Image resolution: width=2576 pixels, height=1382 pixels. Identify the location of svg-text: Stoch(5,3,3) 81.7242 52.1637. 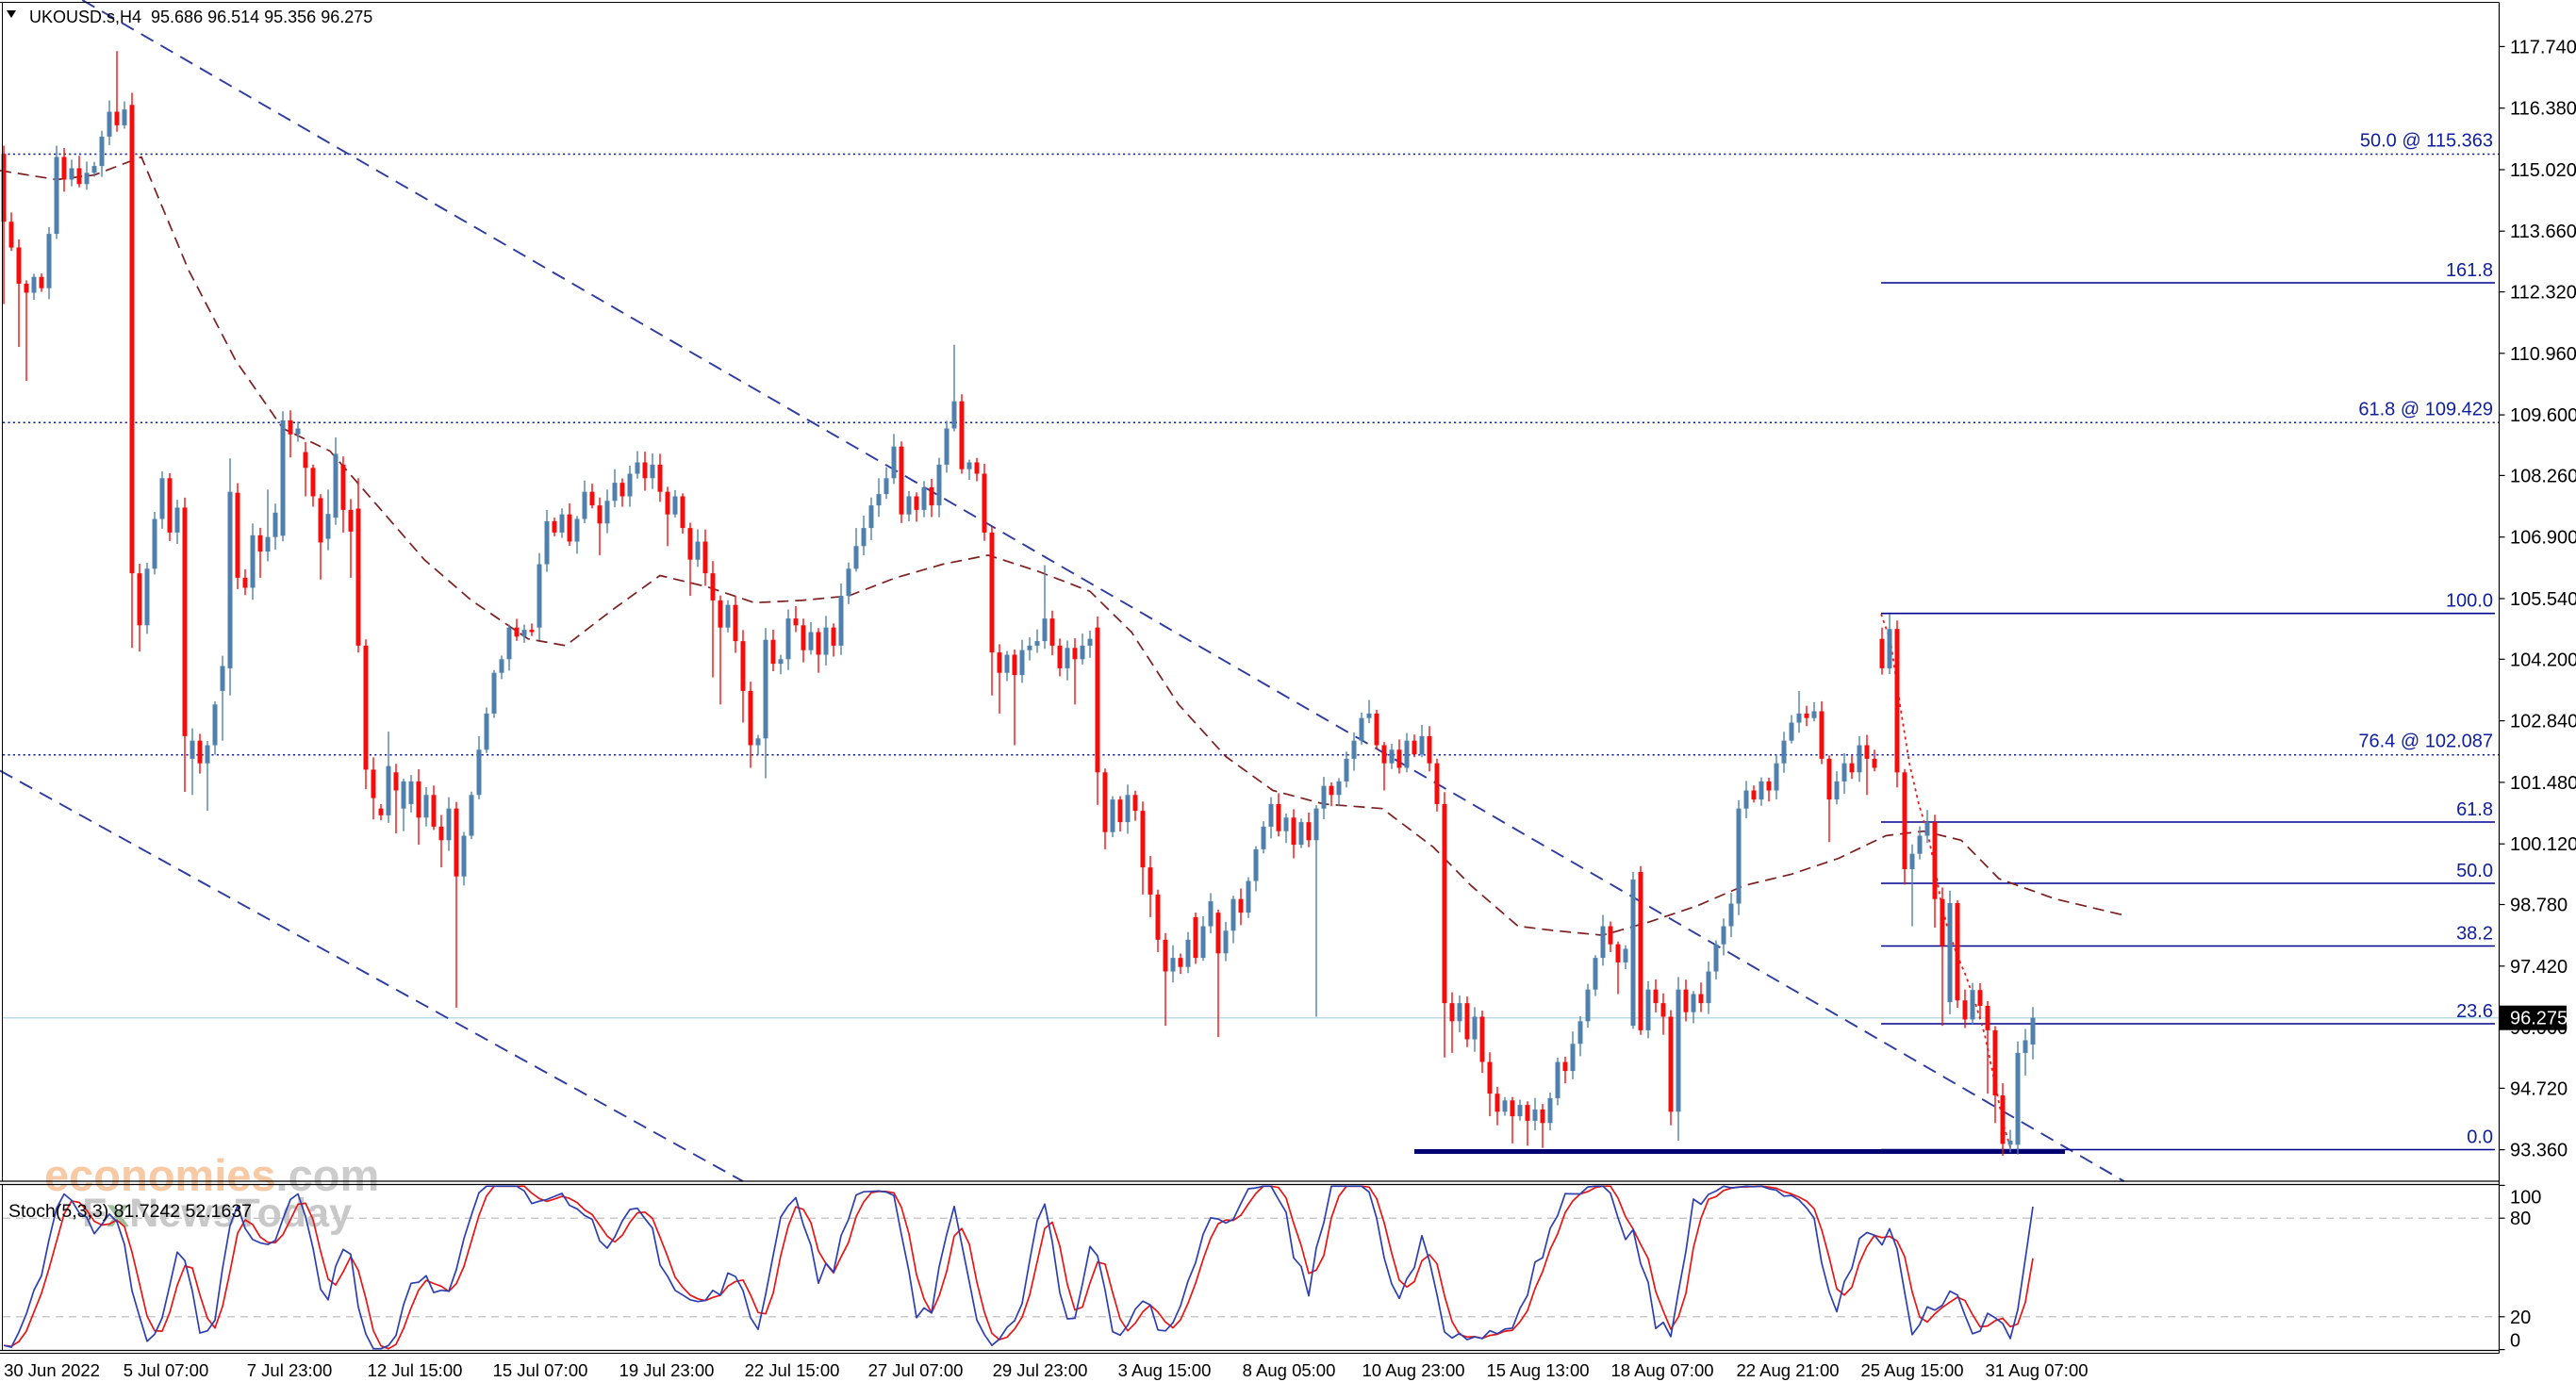
(130, 1212).